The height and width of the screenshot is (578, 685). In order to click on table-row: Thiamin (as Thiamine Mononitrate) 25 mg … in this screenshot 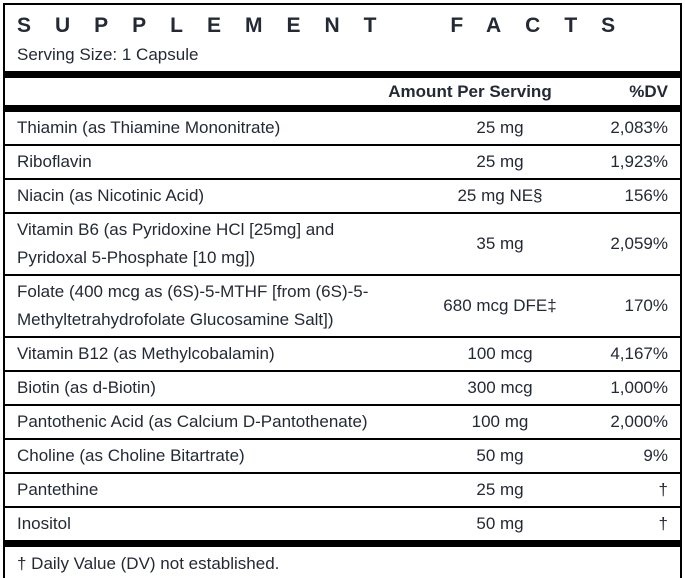, I will do `click(342, 129)`.